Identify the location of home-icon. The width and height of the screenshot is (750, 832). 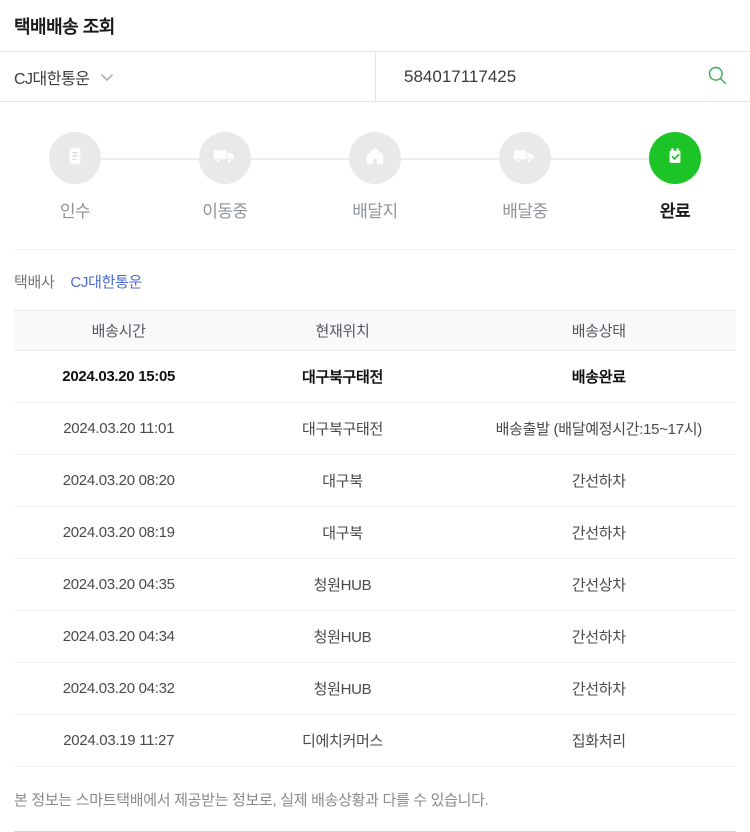
(375, 158).